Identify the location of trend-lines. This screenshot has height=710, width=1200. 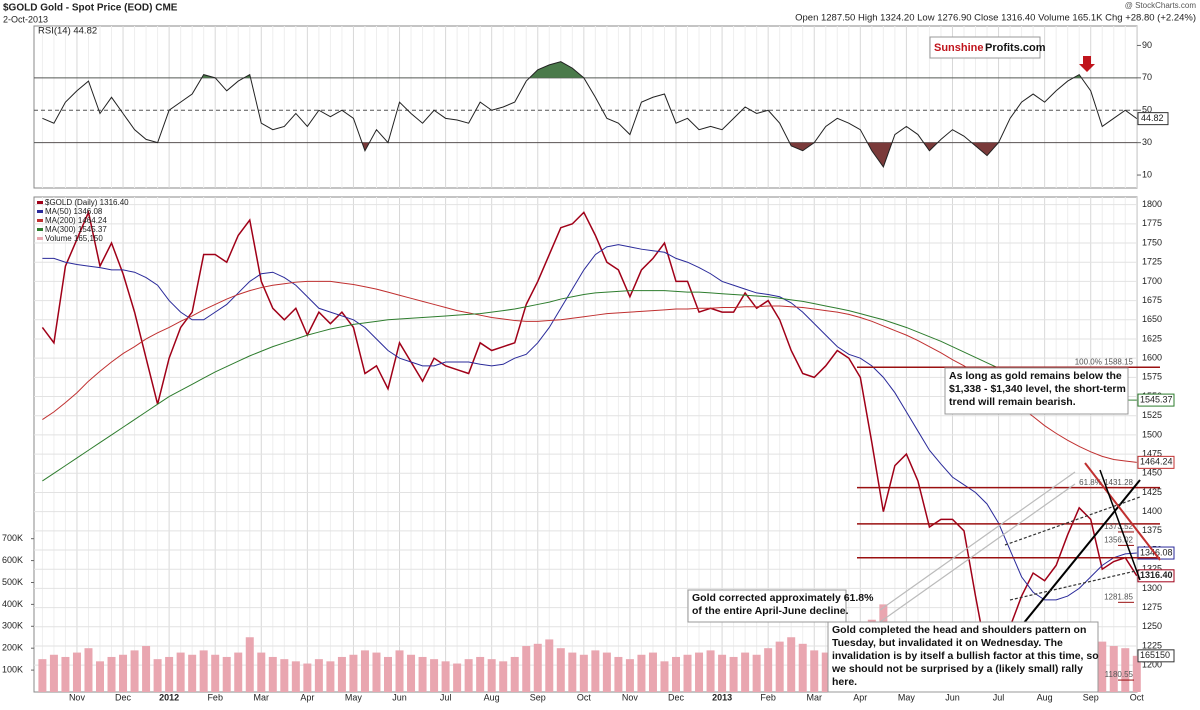
(1020, 551).